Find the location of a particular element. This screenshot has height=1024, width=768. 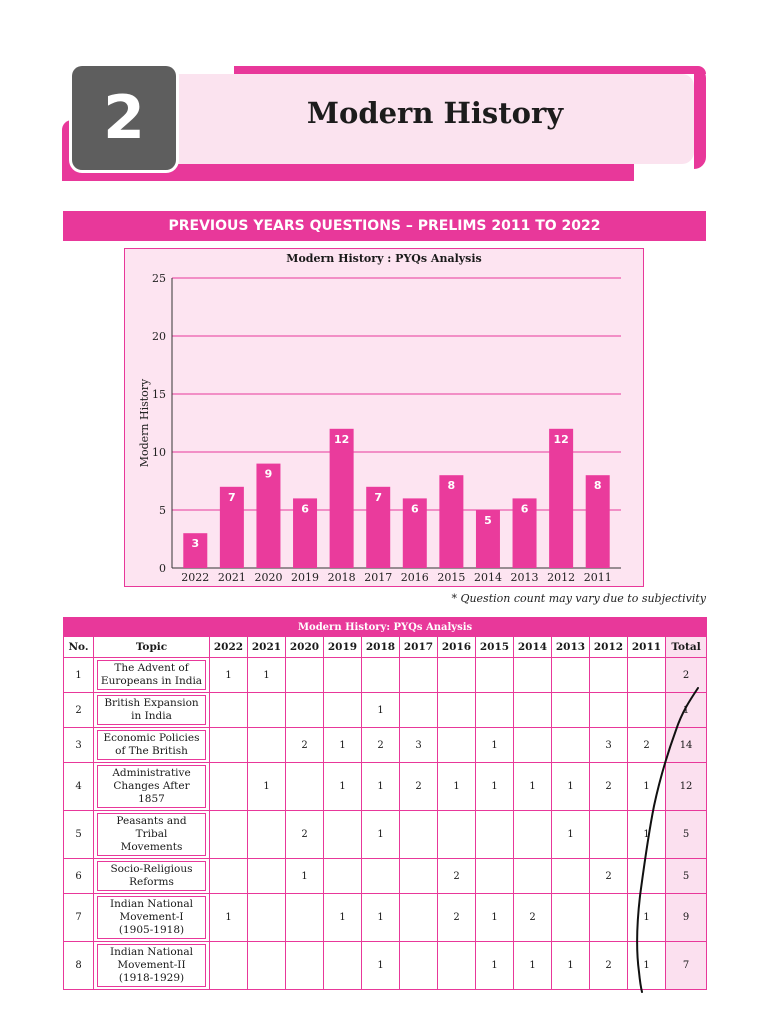

bar-value-label: 12 is located at coordinates (560, 439).